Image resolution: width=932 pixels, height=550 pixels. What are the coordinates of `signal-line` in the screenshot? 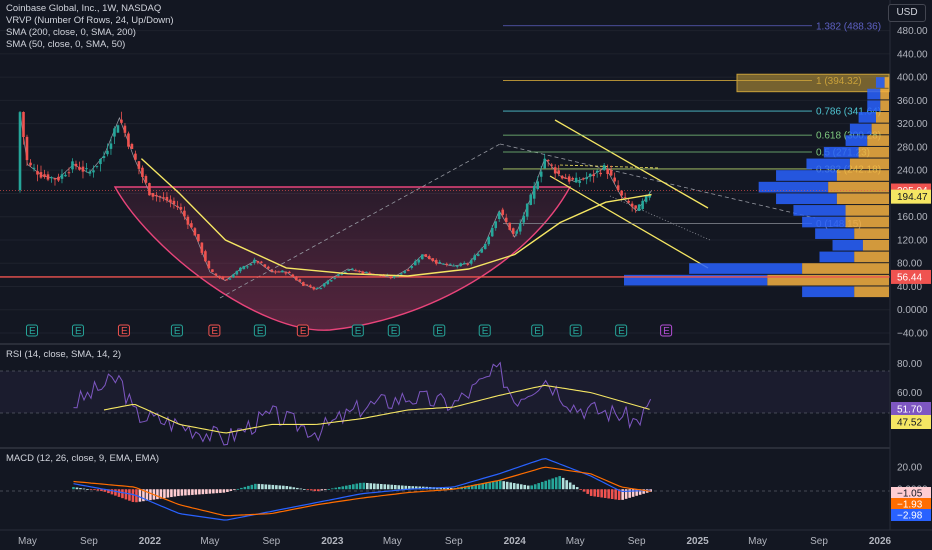 It's located at (362, 491).